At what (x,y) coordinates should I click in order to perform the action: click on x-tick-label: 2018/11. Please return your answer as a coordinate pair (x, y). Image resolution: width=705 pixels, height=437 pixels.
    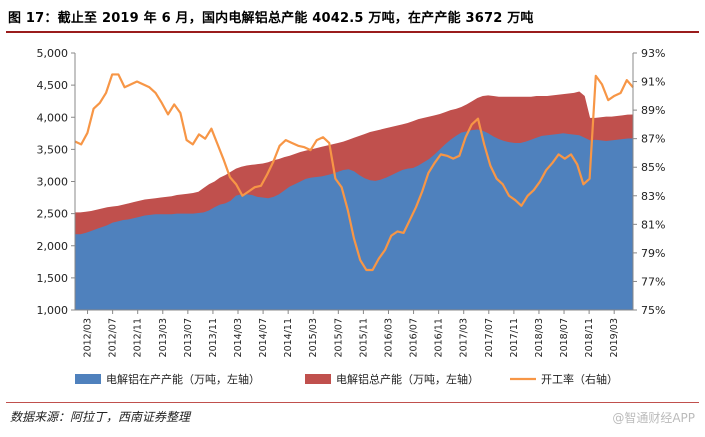
    Looking at the image, I should click on (589, 337).